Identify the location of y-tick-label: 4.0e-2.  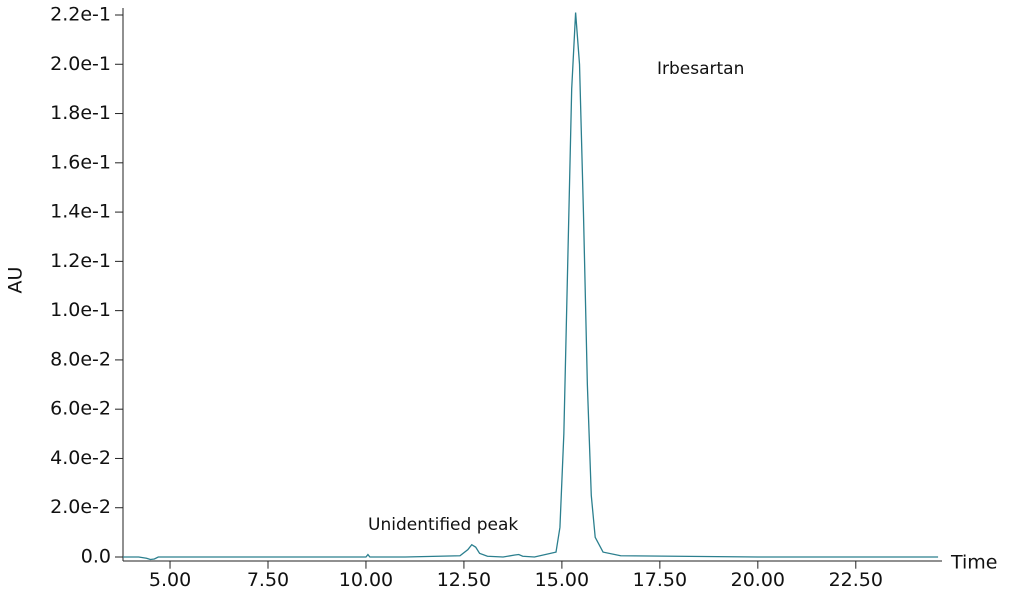
(80, 458).